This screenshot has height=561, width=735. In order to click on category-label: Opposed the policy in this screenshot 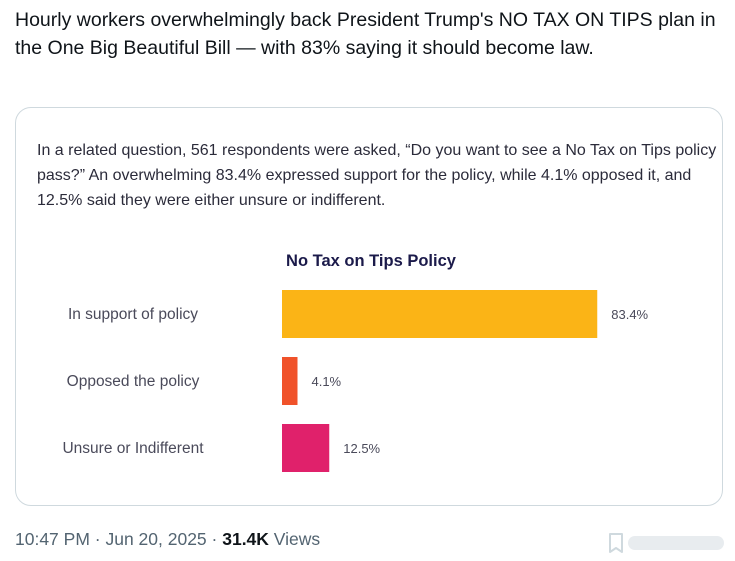, I will do `click(133, 381)`.